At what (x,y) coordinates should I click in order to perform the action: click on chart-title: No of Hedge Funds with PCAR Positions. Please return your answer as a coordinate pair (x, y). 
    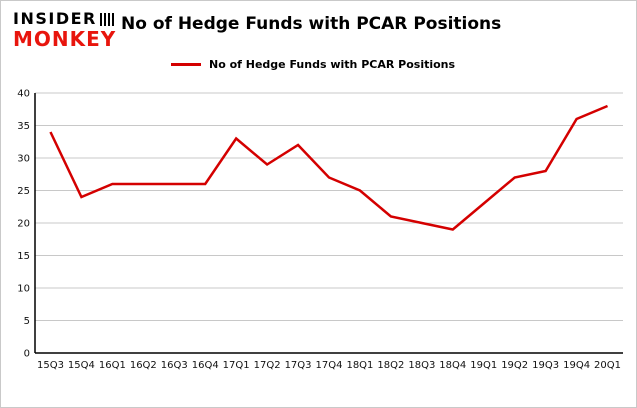
    Looking at the image, I should click on (311, 24).